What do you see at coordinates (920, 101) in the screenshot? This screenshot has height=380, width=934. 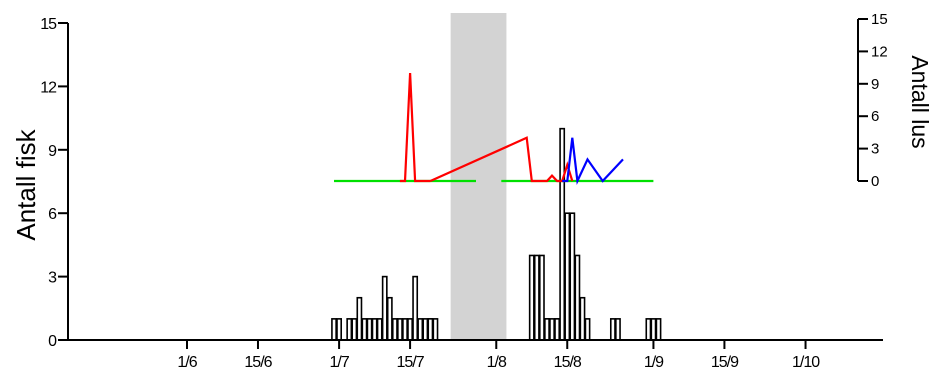 I see `right-axis-title: Antall lus` at bounding box center [920, 101].